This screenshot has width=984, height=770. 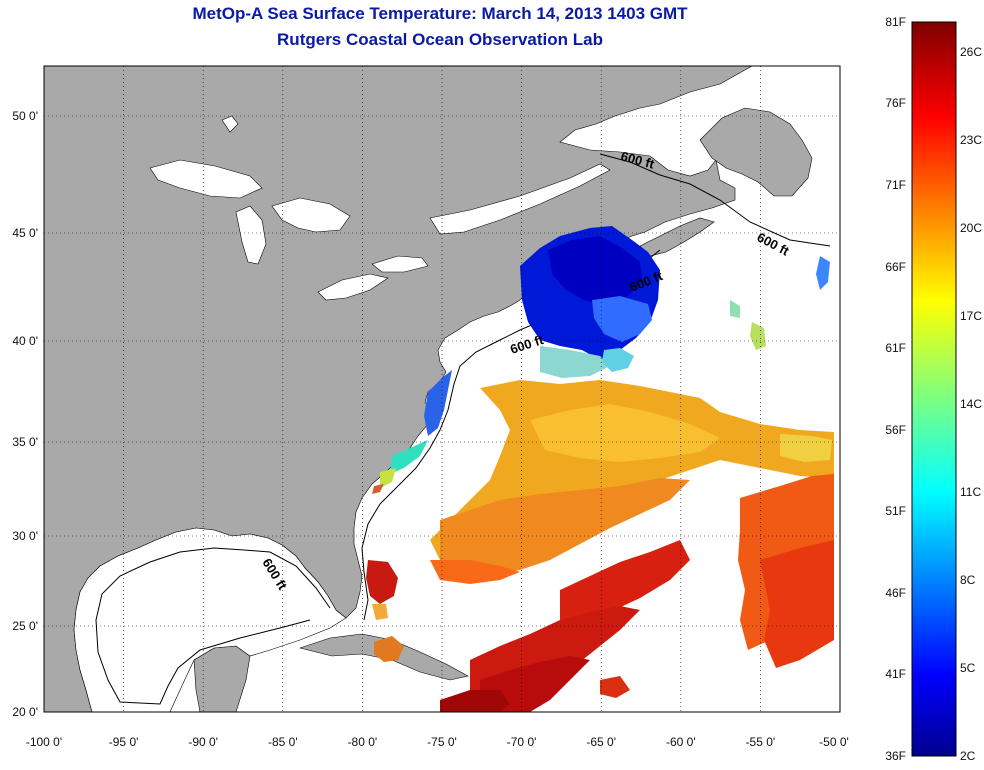 What do you see at coordinates (442, 742) in the screenshot?
I see `longitude-tick-label: -75 0'` at bounding box center [442, 742].